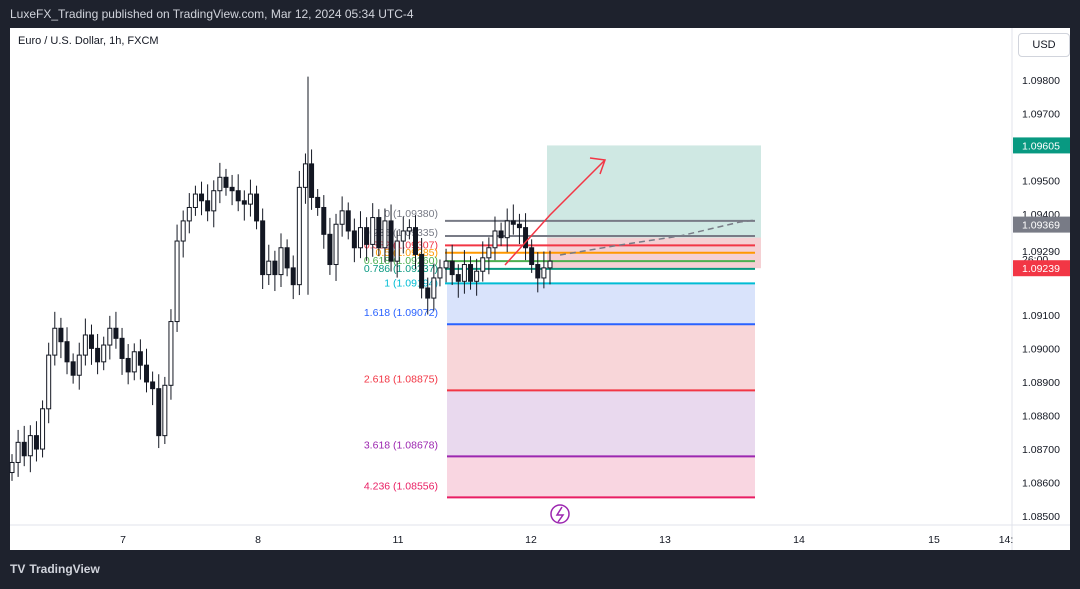 The image size is (1080, 589). I want to click on price-badge-label: 1.09369, so click(1041, 226).